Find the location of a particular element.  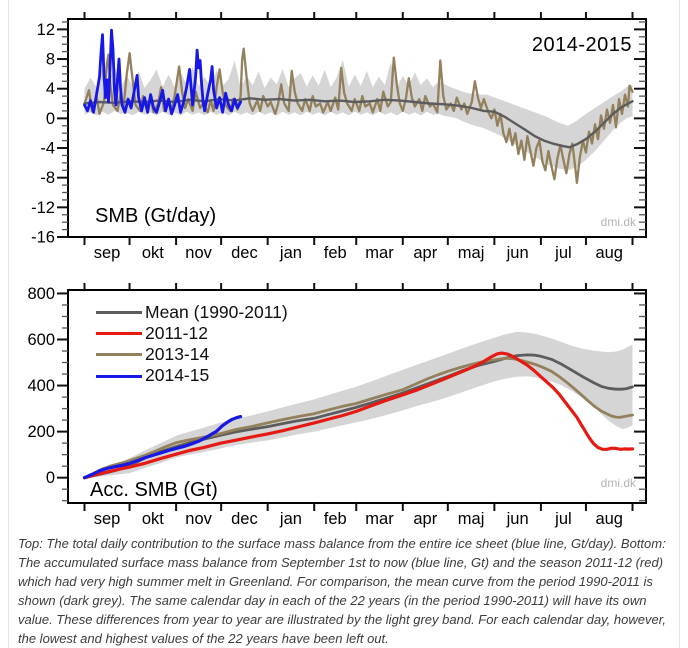

legend-item: Mean (1990-2011) is located at coordinates (192, 312).